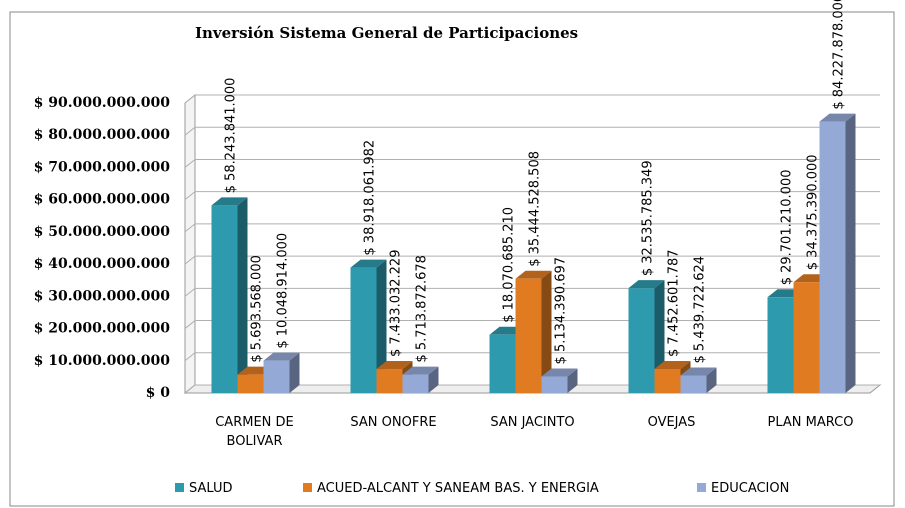  What do you see at coordinates (254, 432) in the screenshot?
I see `x-tick-label: CARMEN DE BOLIVAR` at bounding box center [254, 432].